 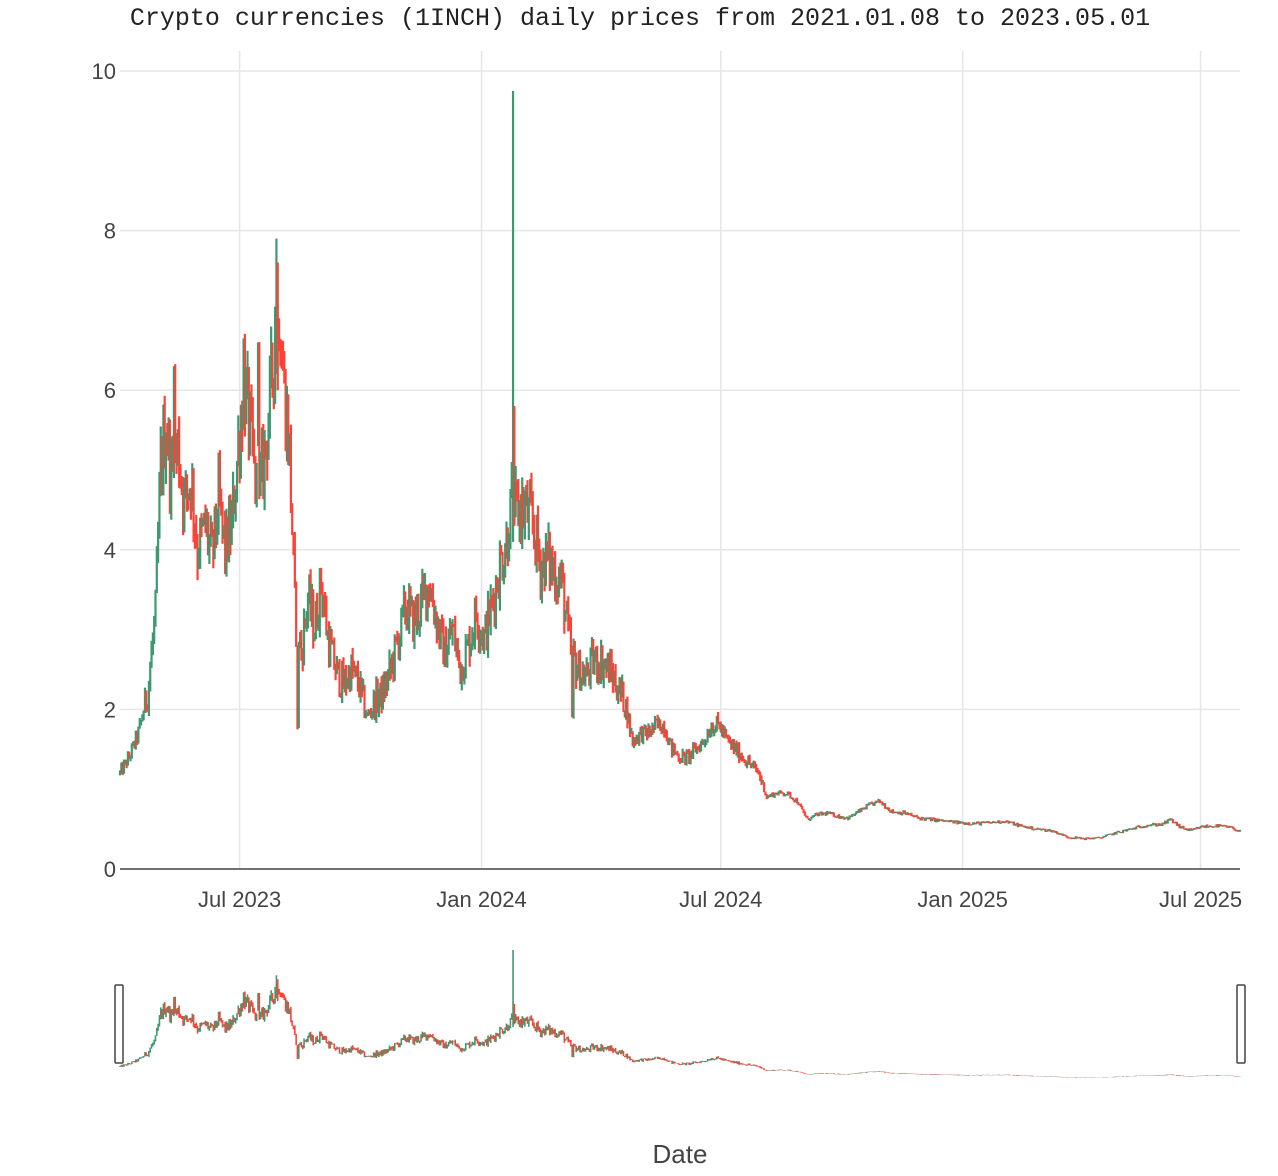 What do you see at coordinates (680, 1014) in the screenshot?
I see `range-slider` at bounding box center [680, 1014].